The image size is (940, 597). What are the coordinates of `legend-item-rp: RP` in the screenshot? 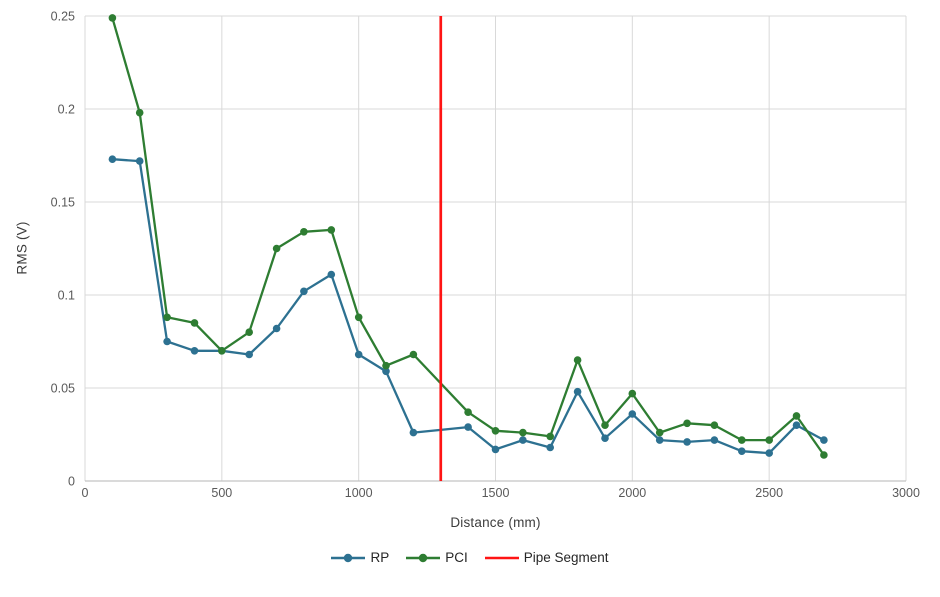 It's located at (360, 557).